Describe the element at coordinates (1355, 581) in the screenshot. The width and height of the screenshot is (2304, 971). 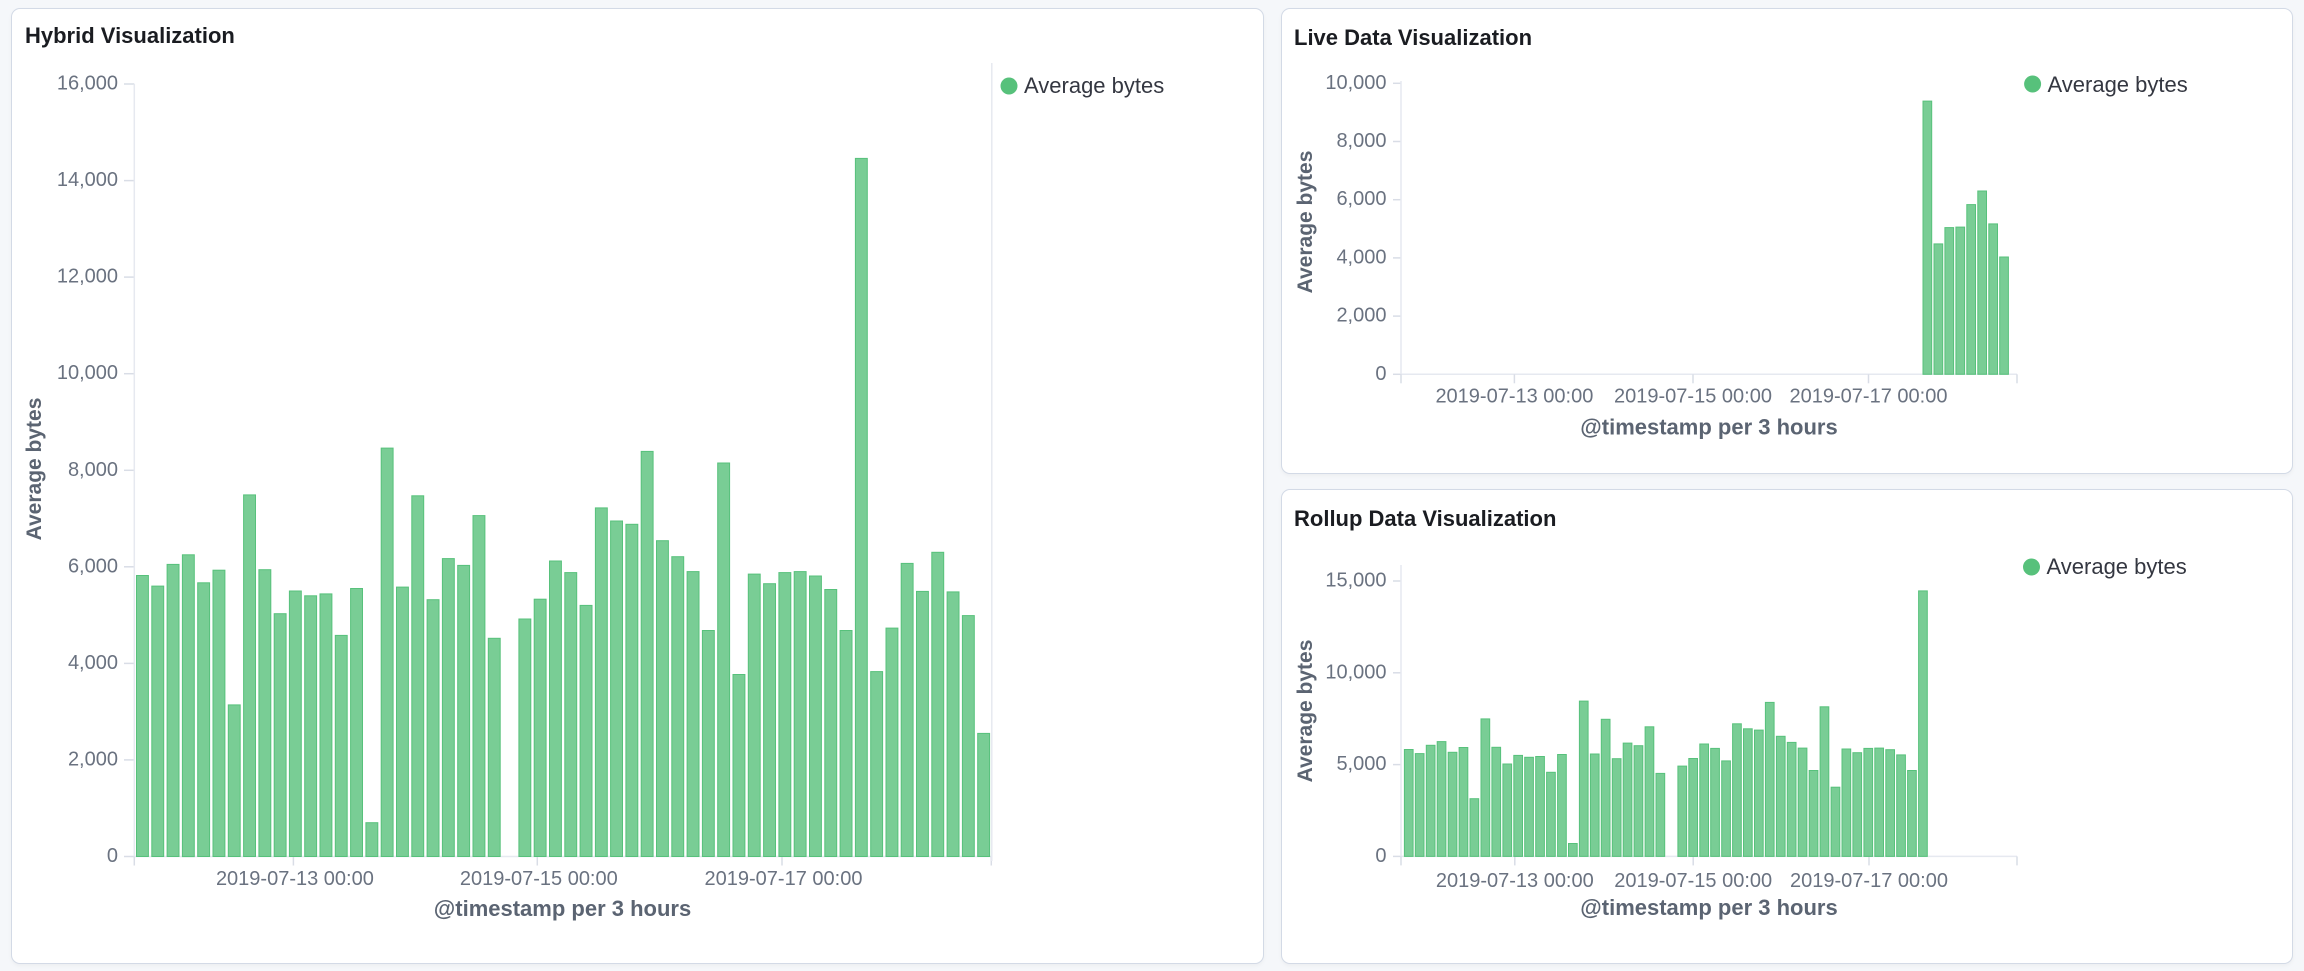
I see `svg-text: 15,000` at that location.